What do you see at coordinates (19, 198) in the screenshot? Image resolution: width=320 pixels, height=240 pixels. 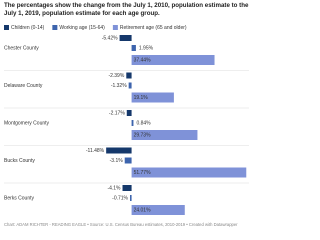 I see `category-label: Berks County` at bounding box center [19, 198].